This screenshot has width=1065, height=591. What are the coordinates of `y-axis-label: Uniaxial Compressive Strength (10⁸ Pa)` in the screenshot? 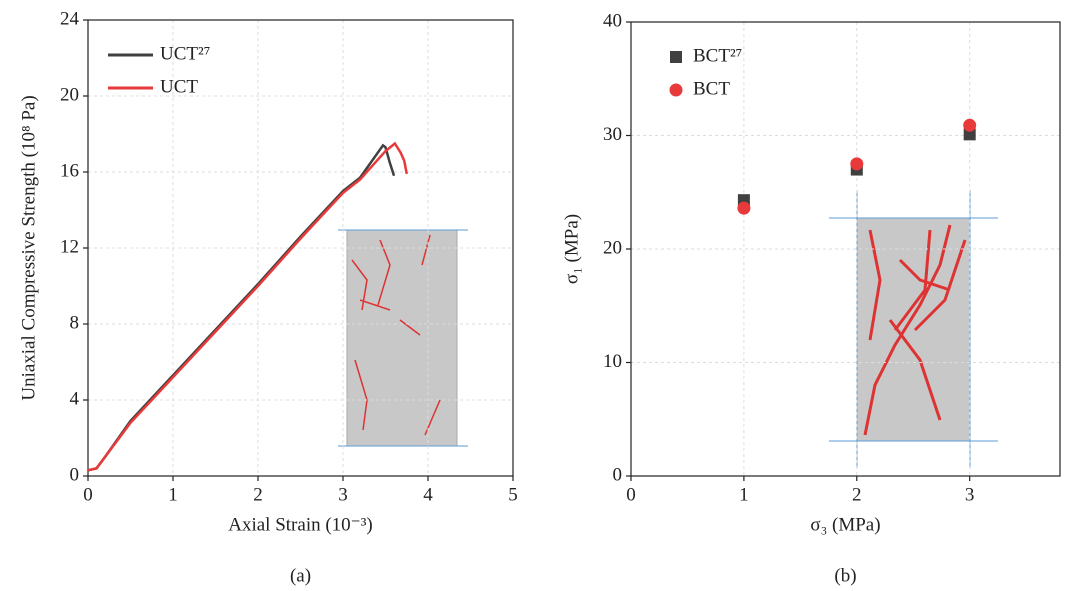 It's located at (28, 247).